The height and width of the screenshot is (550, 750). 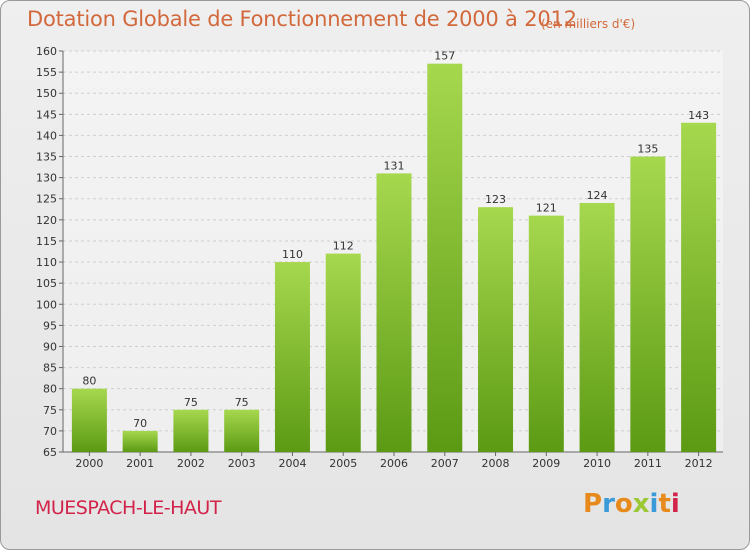 What do you see at coordinates (46, 72) in the screenshot?
I see `y-tick-label: 155` at bounding box center [46, 72].